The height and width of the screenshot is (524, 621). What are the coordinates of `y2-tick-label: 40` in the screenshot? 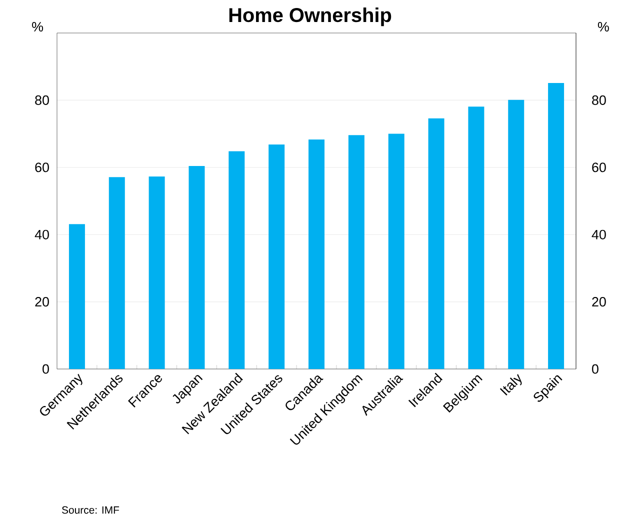 It's located at (599, 235).